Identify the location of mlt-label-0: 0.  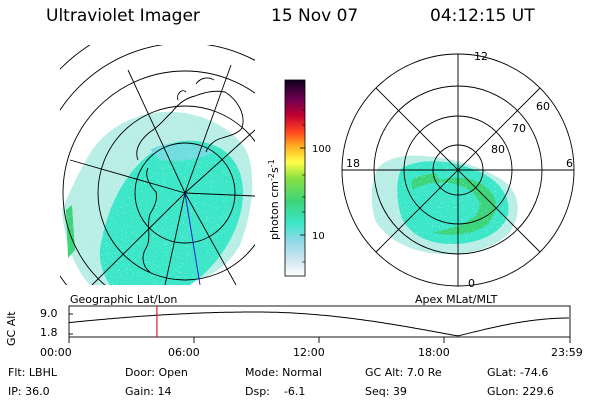
(471, 283).